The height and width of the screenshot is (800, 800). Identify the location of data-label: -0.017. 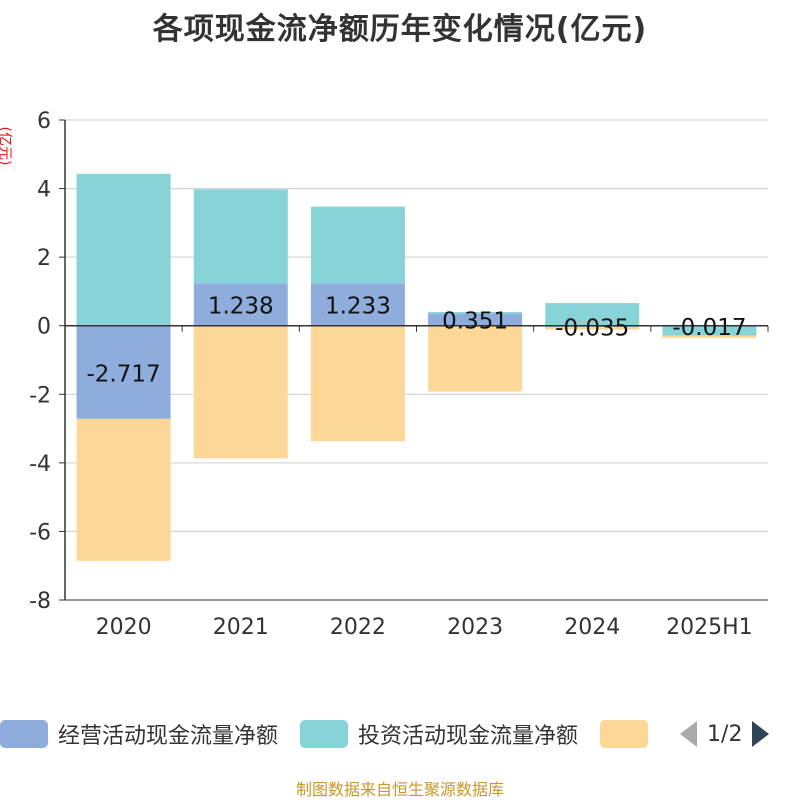
(709, 328).